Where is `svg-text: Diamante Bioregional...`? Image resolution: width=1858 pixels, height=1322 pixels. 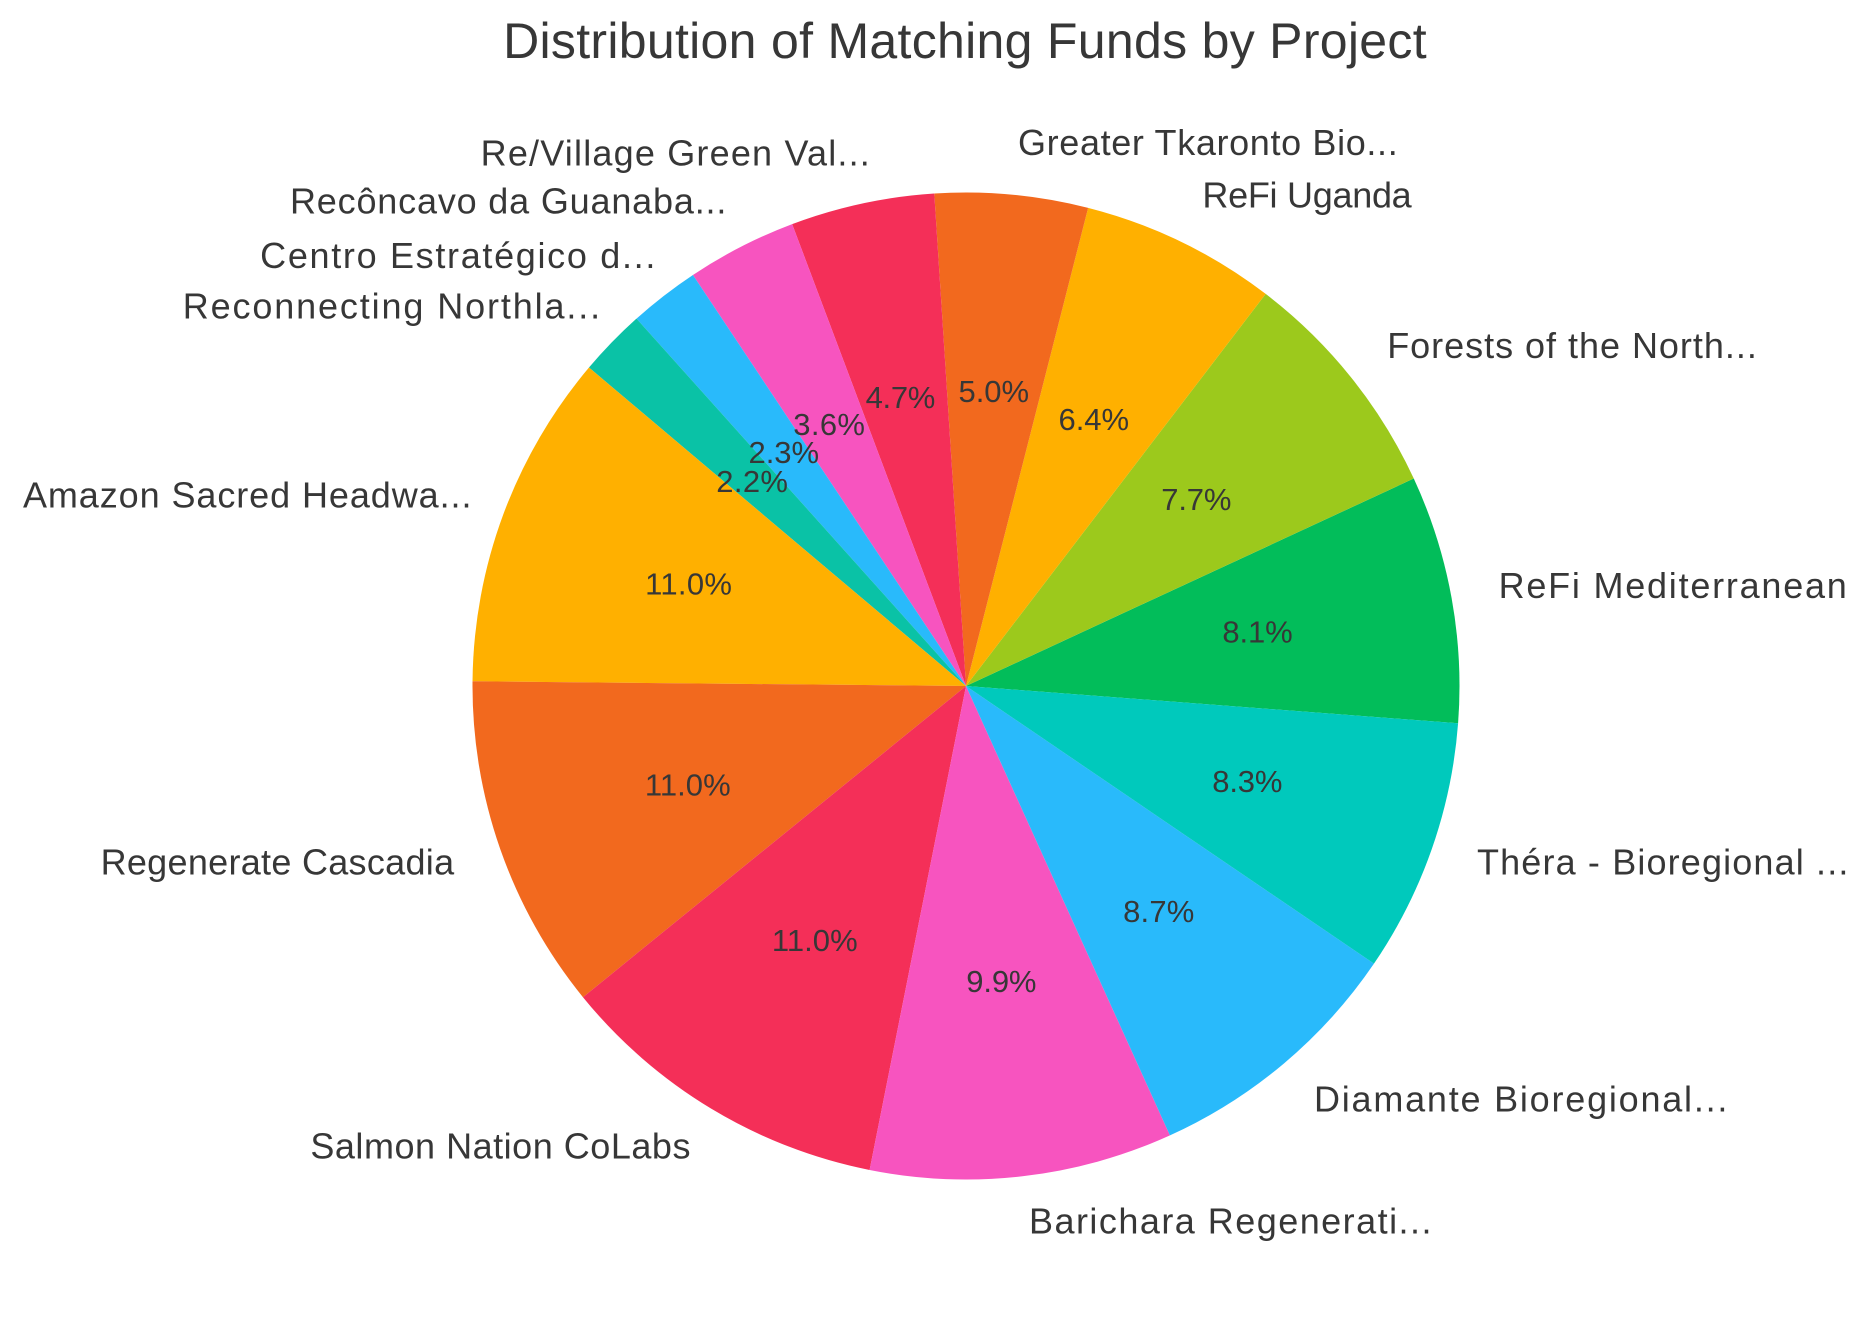 svg-text: Diamante Bioregional... is located at coordinates (1521, 1099).